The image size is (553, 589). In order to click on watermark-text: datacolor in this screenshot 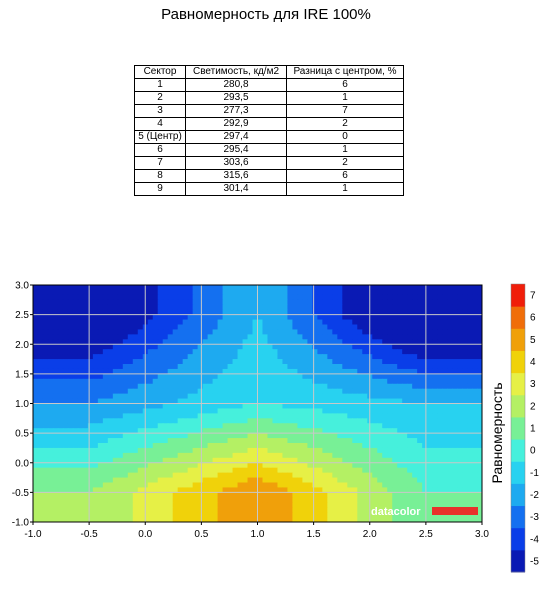, I will do `click(396, 512)`.